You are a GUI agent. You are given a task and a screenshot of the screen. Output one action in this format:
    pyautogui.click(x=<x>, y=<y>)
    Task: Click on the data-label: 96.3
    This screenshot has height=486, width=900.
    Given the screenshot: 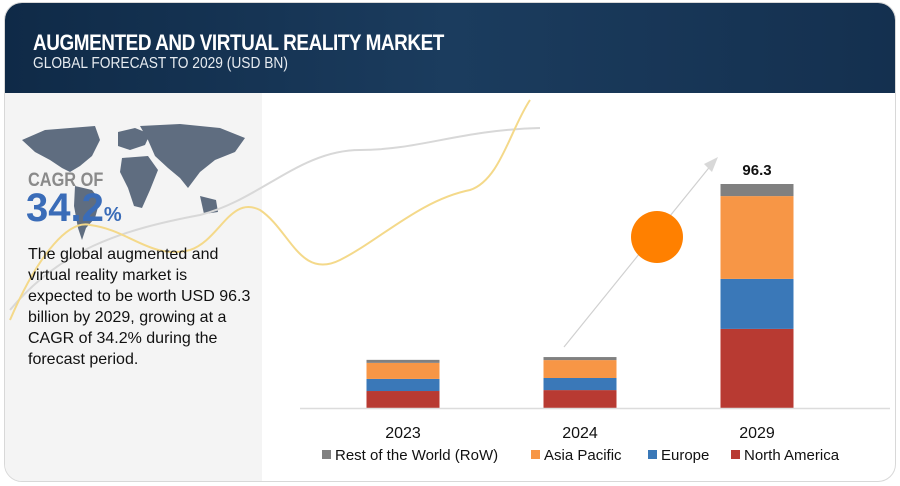 What is the action you would take?
    pyautogui.click(x=756, y=170)
    